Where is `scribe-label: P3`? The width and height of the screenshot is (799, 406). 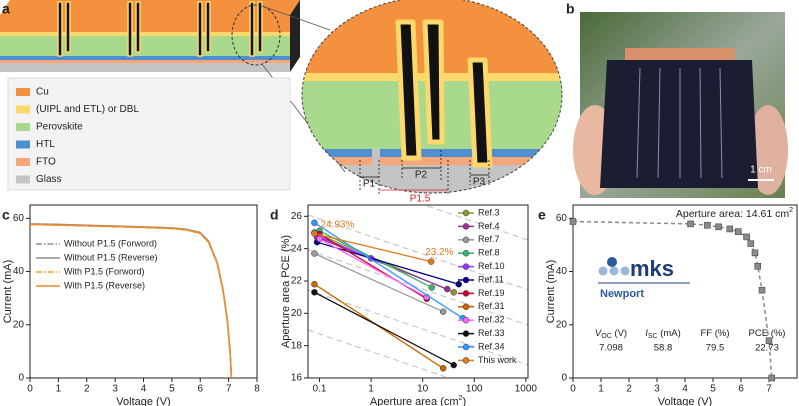
scribe-label: P3 is located at coordinates (479, 182).